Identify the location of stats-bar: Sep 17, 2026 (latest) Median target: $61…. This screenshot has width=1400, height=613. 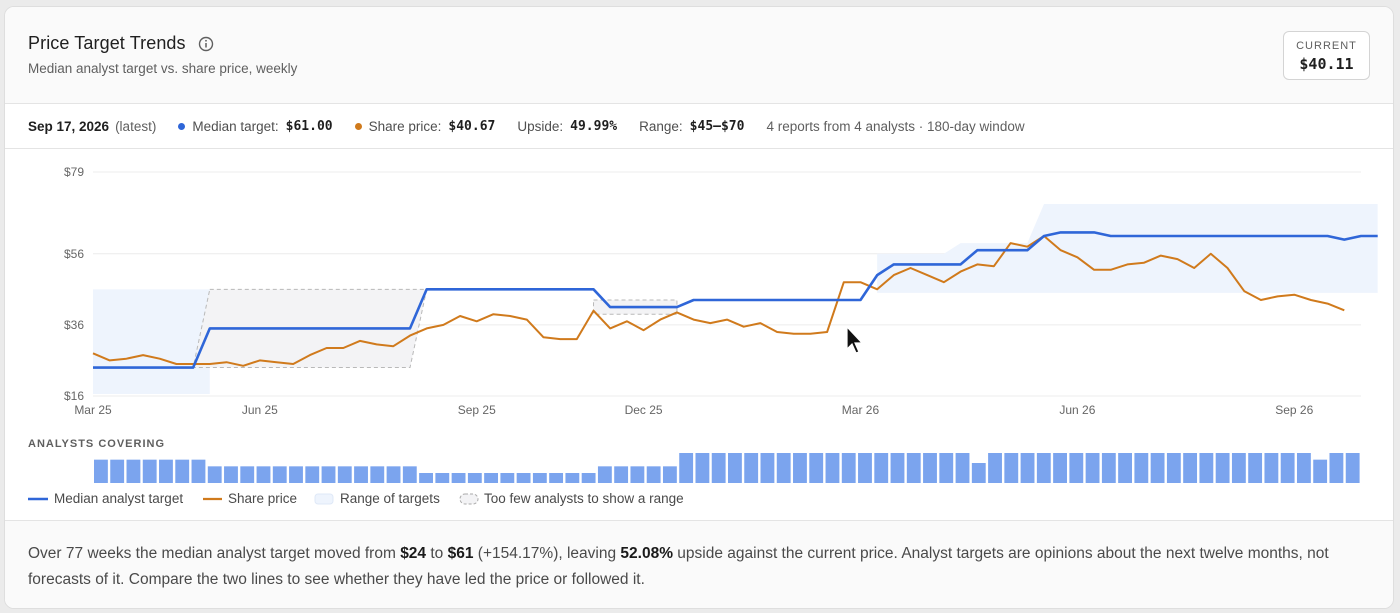
(699, 126).